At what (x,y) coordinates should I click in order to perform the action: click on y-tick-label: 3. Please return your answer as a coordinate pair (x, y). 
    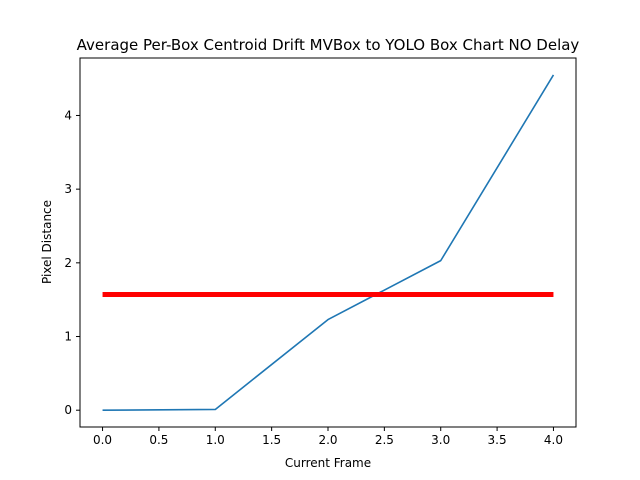
    Looking at the image, I should click on (68, 189).